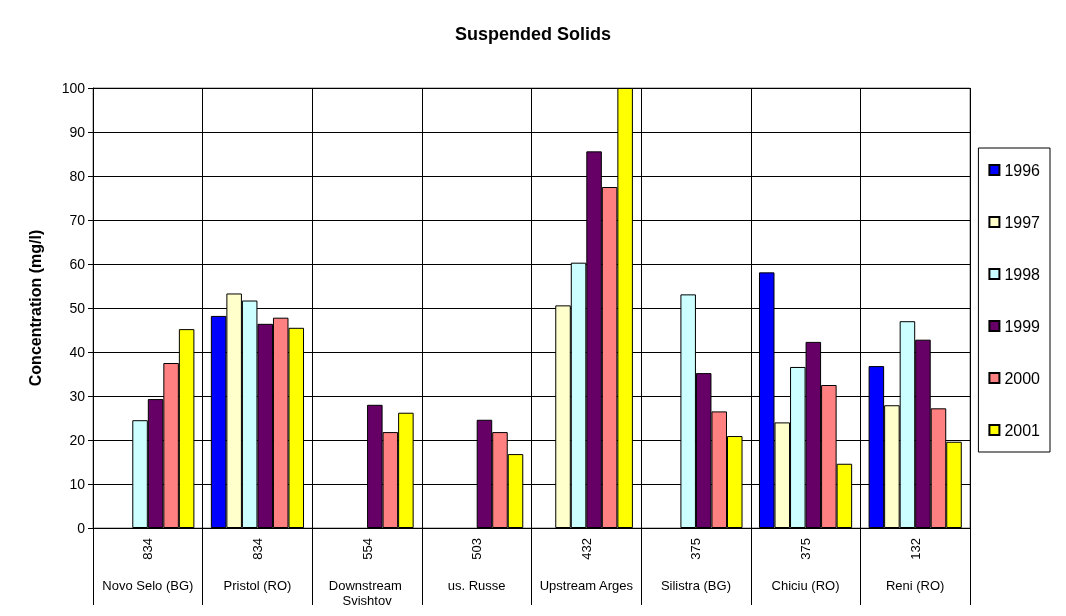  Describe the element at coordinates (1022, 430) in the screenshot. I see `legend-label: 2001` at that location.